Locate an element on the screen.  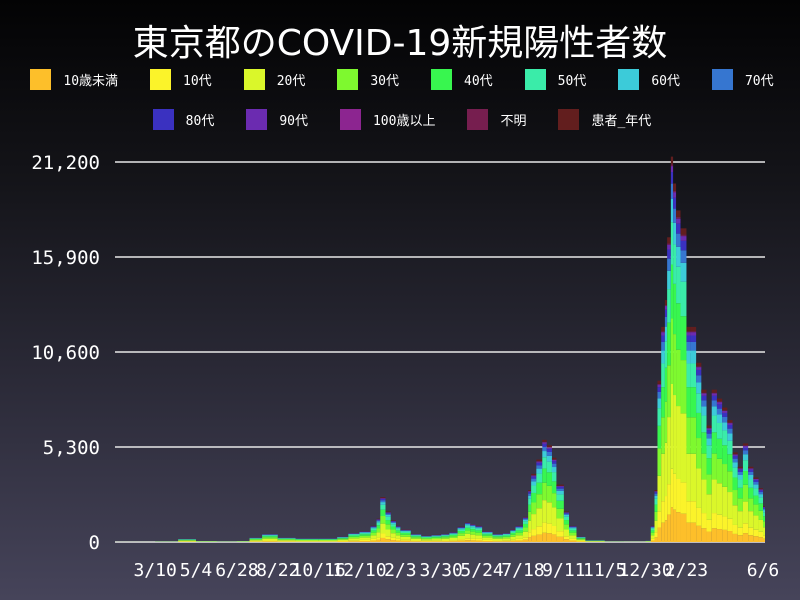
x-tick-label: 8/22 is located at coordinates (277, 570).